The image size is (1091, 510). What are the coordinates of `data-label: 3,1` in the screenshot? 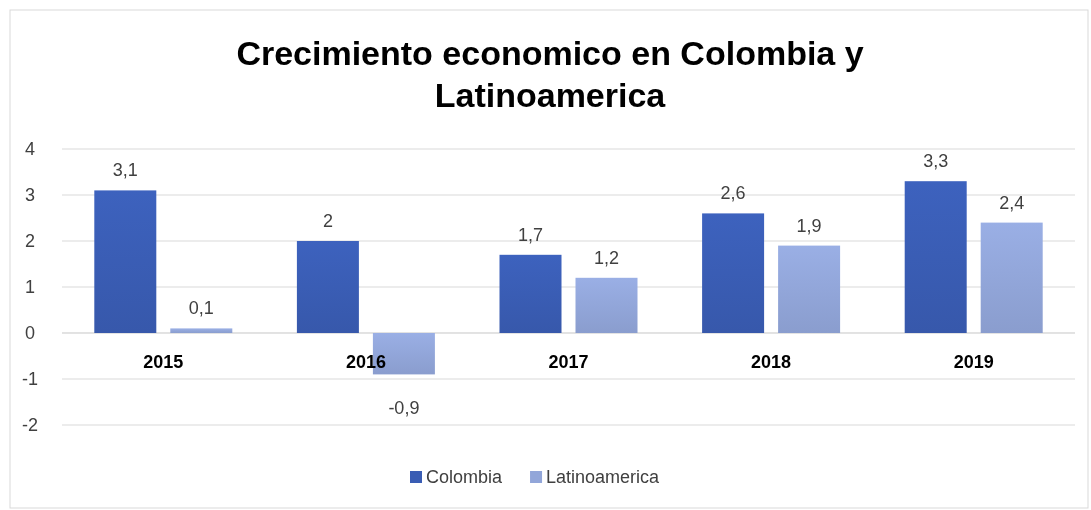 It's located at (125, 170).